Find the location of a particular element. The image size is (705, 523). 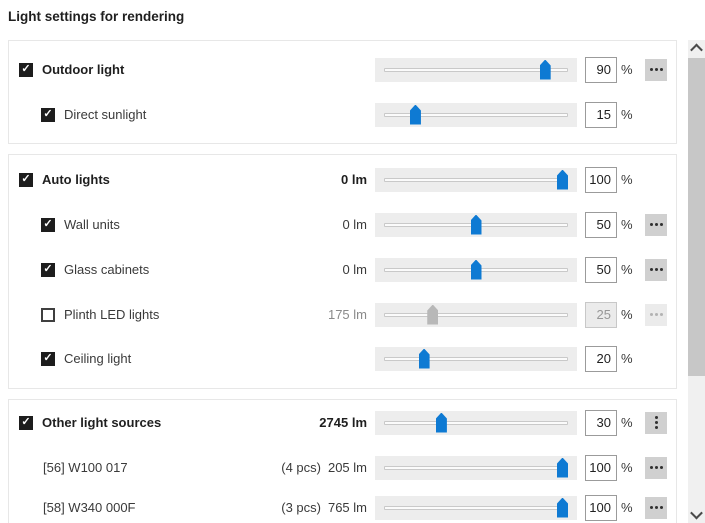

plinth-led-lights-checkbox is located at coordinates (48, 314).